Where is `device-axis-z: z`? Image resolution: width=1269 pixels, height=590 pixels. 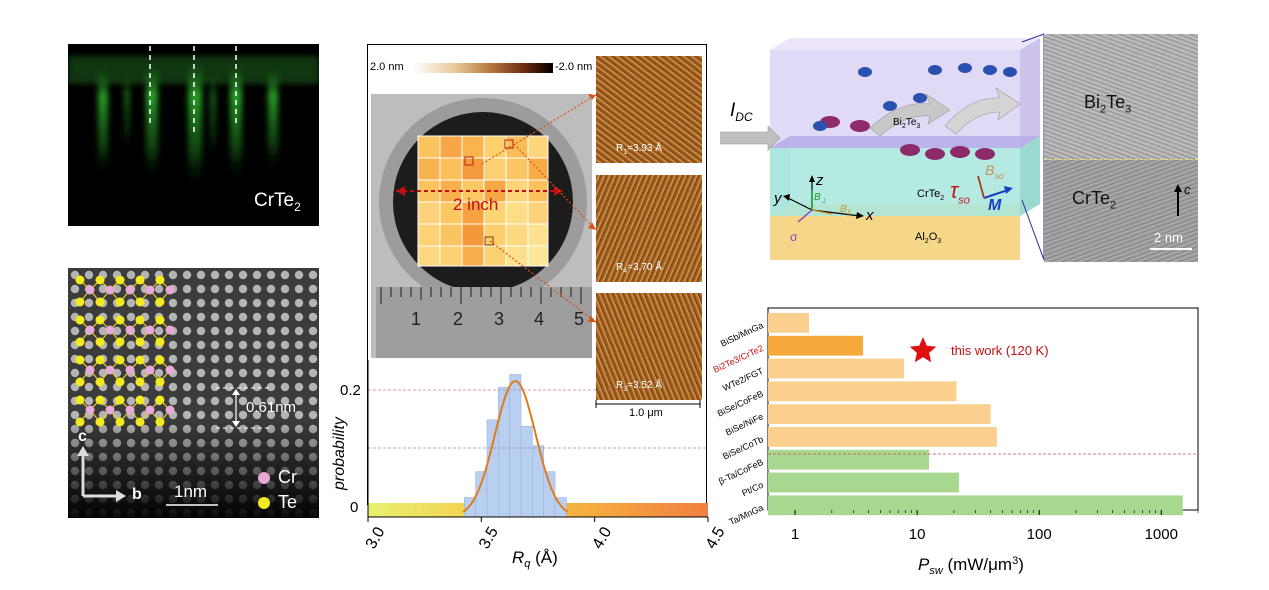 device-axis-z: z is located at coordinates (820, 180).